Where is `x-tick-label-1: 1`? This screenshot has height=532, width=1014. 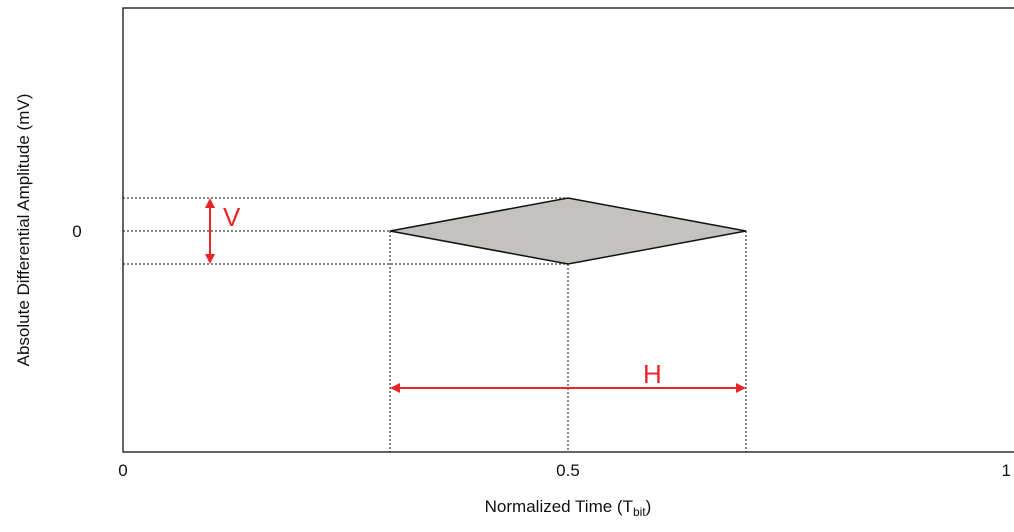 x-tick-label-1: 1 is located at coordinates (1006, 470).